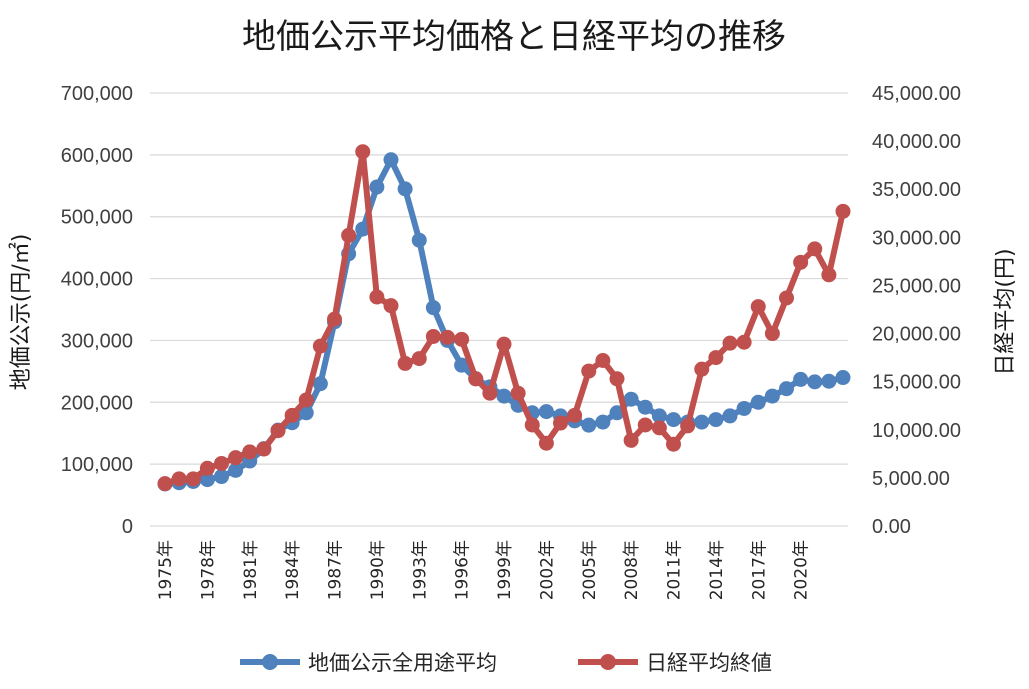 This screenshot has height=689, width=1029. I want to click on x-tick-label: 2002年, so click(547, 570).